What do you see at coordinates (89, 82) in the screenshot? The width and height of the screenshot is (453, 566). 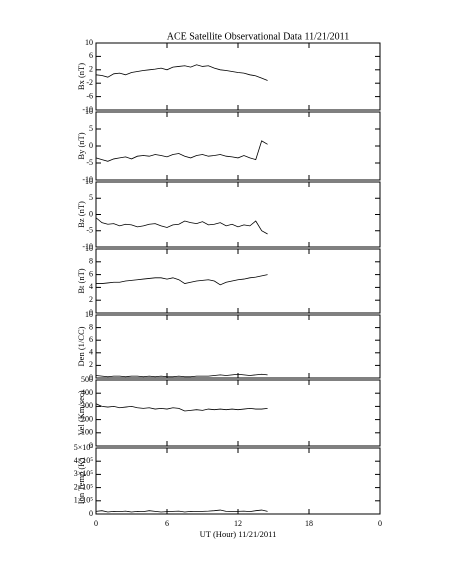 I see `y-tick-label: -2` at bounding box center [89, 82].